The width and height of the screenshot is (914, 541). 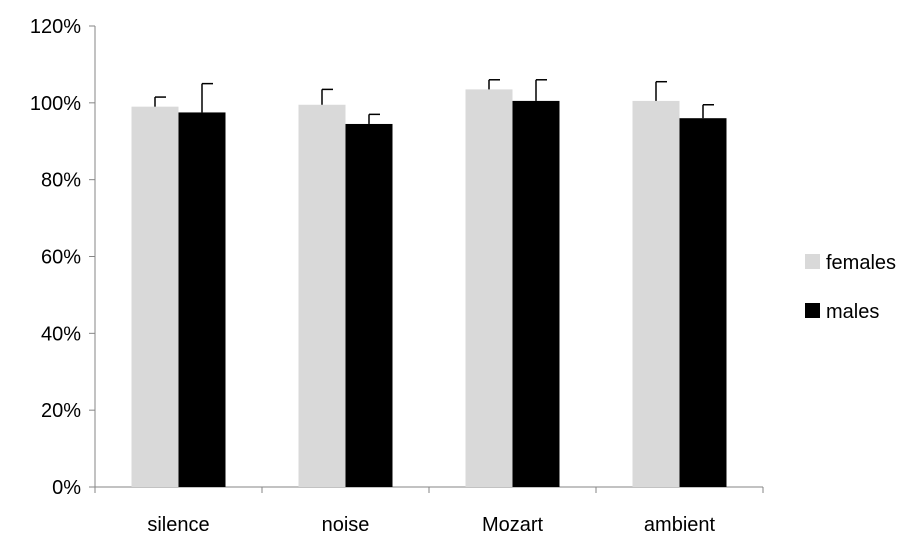 I want to click on y-tick-label: 100%, so click(x=55, y=104).